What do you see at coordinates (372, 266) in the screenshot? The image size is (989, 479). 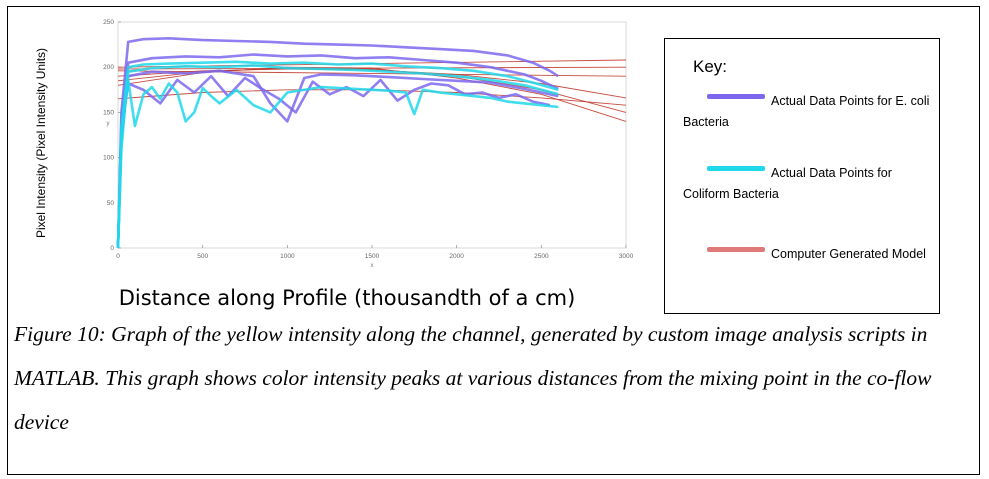 I see `inner-x-axis-label: x` at bounding box center [372, 266].